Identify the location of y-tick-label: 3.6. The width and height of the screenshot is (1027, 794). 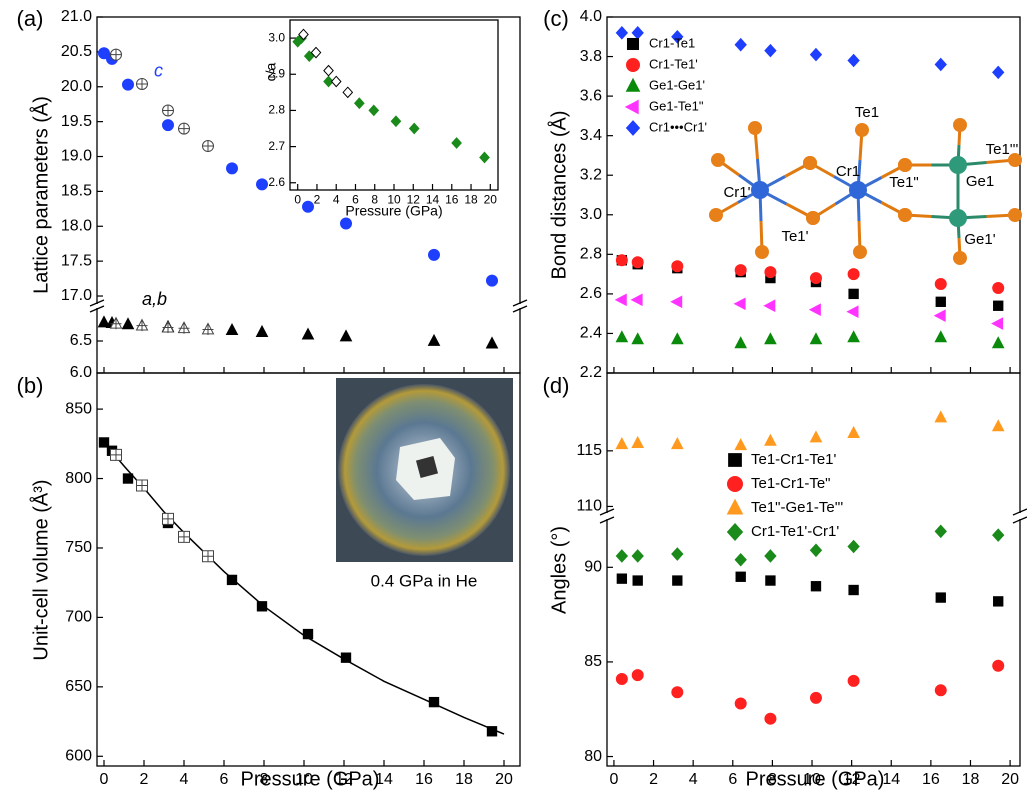
(591, 95).